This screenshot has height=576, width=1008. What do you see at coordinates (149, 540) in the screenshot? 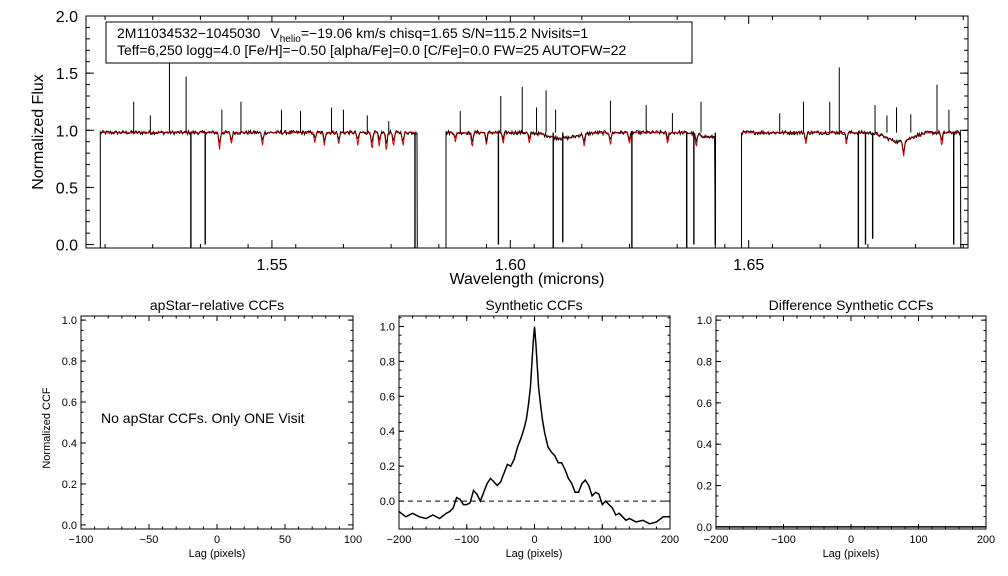
I see `apstar-ccf-x-tick-label: −50` at bounding box center [149, 540].